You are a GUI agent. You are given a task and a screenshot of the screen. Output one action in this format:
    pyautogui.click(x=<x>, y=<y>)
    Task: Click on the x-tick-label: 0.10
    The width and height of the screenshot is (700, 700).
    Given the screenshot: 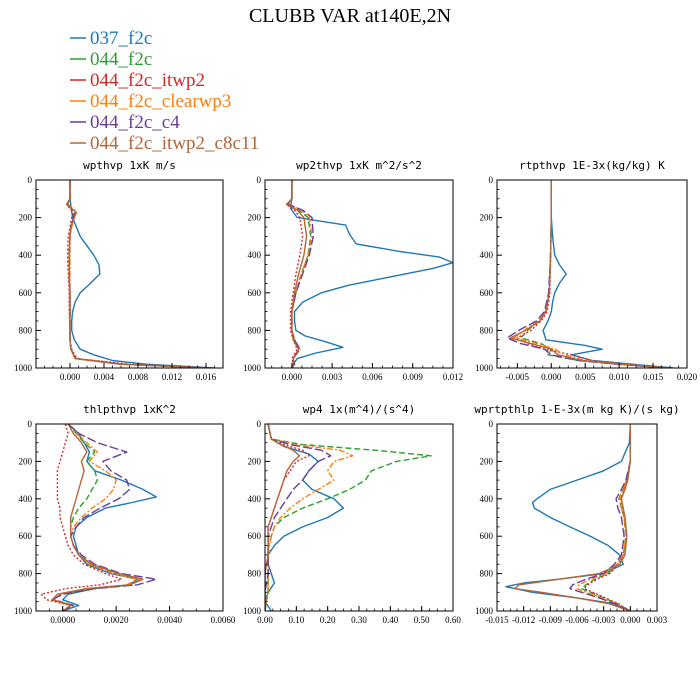 What is the action you would take?
    pyautogui.click(x=296, y=620)
    